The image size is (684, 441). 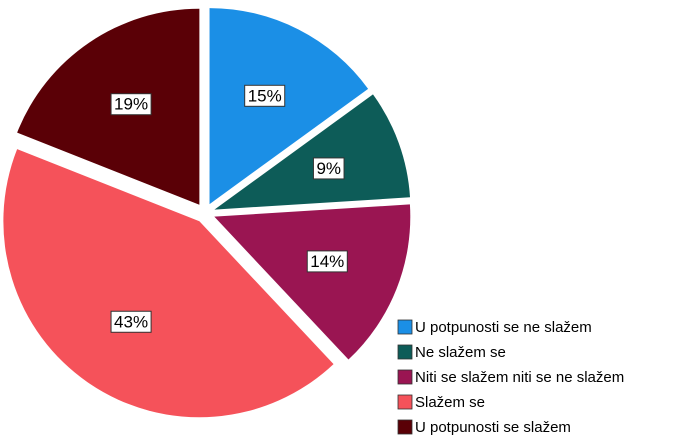 What do you see at coordinates (503, 327) in the screenshot?
I see `legend-label: U potpunosti se ne slažem` at bounding box center [503, 327].